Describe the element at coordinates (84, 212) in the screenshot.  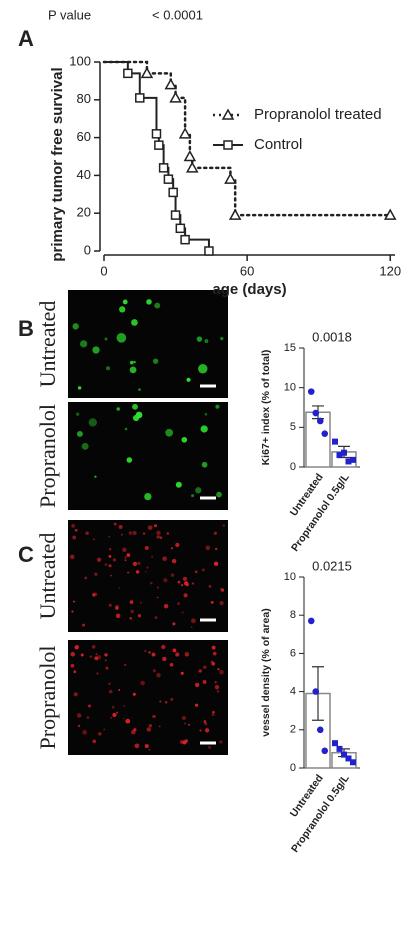
I see `y-tick-label: 20` at that location.